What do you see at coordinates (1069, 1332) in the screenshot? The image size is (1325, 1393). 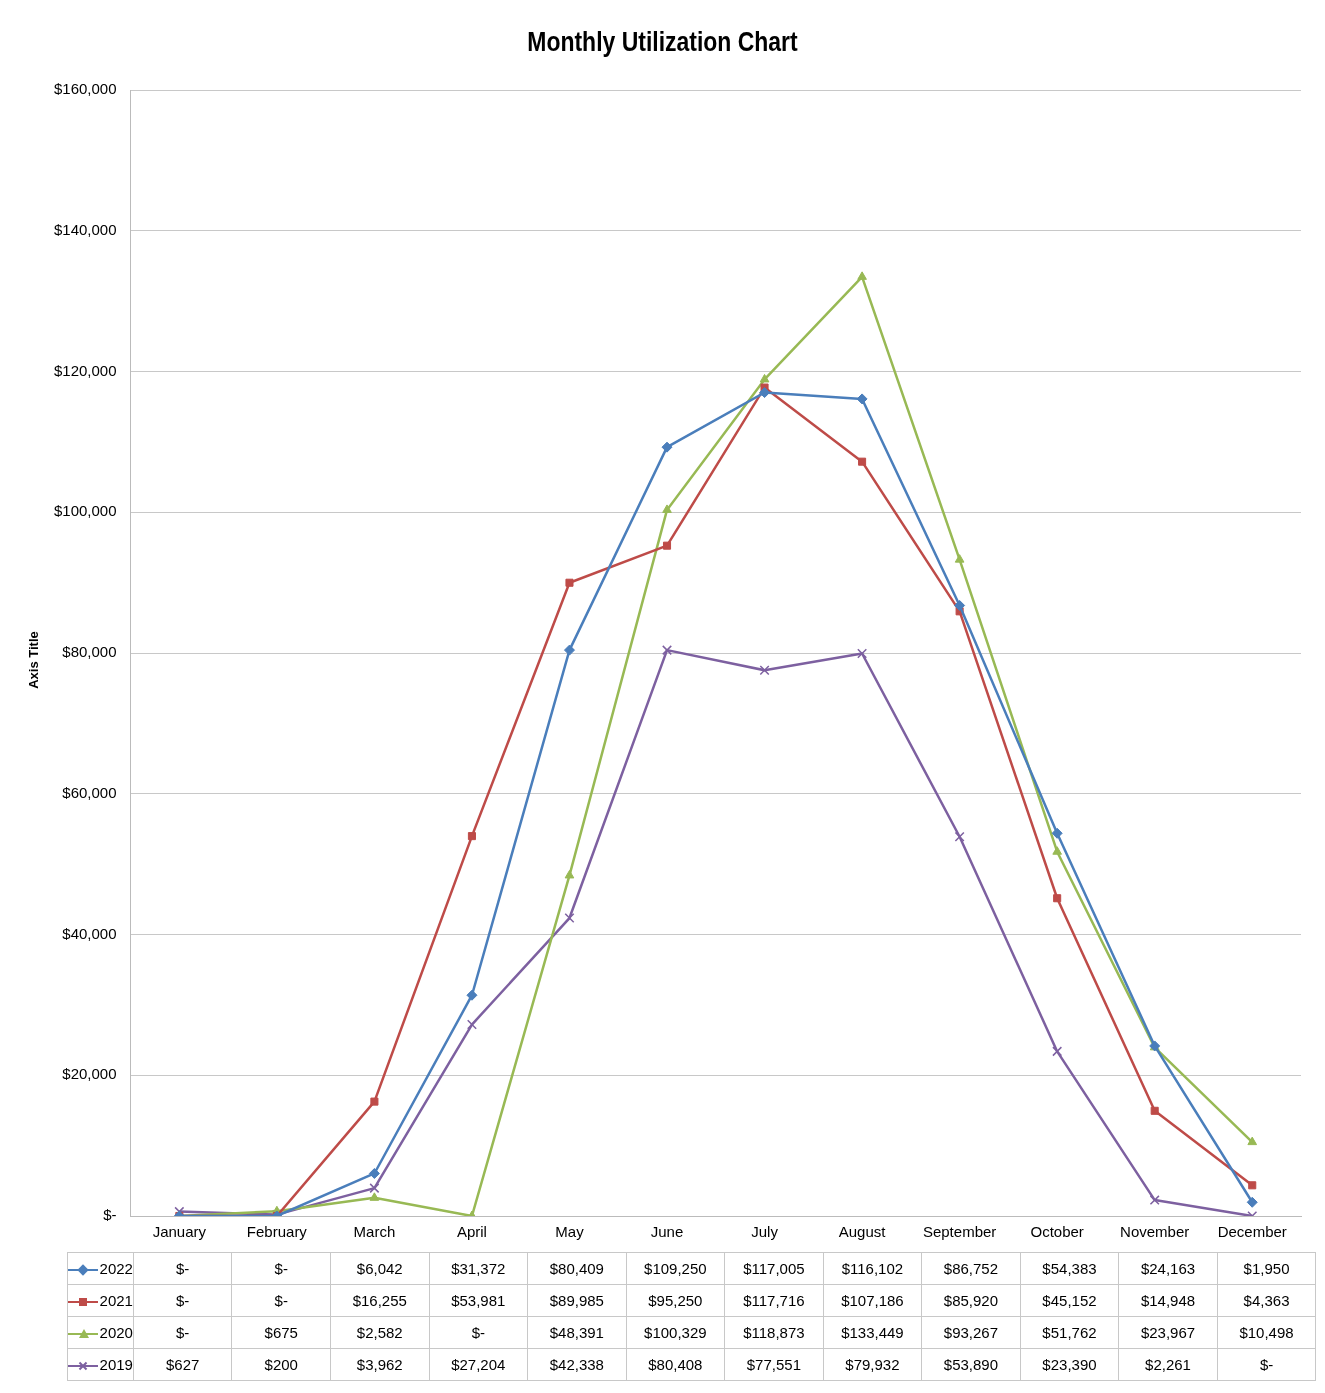 I see `data-label: $51,762` at bounding box center [1069, 1332].